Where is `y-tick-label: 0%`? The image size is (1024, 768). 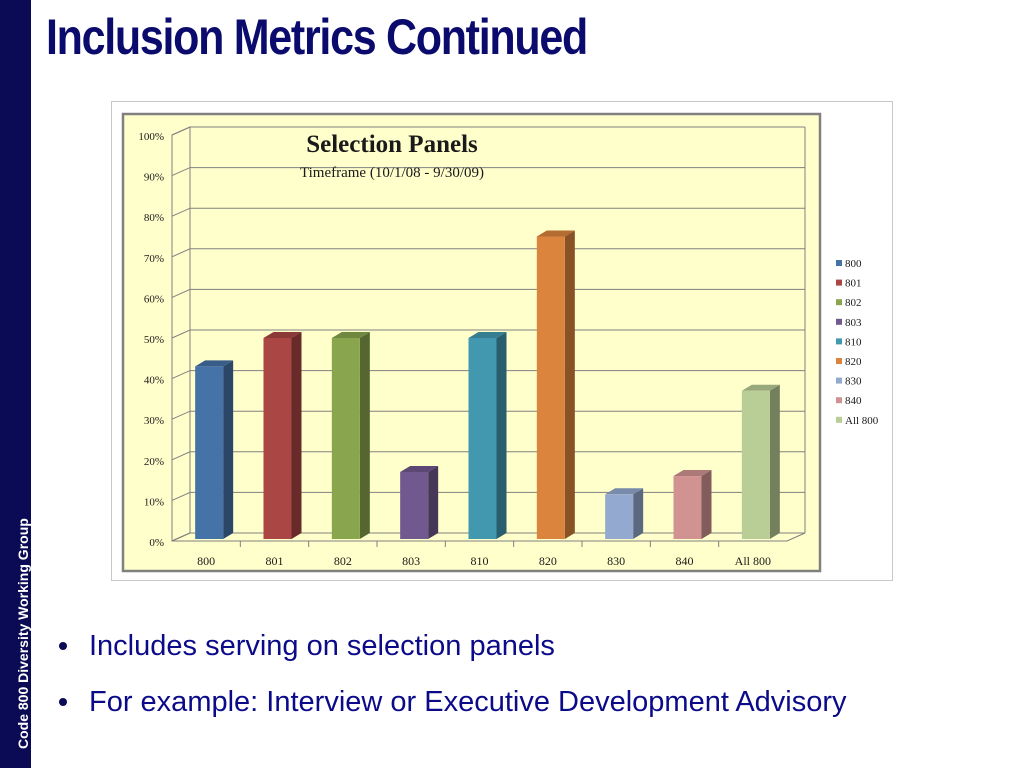 y-tick-label: 0% is located at coordinates (156, 543).